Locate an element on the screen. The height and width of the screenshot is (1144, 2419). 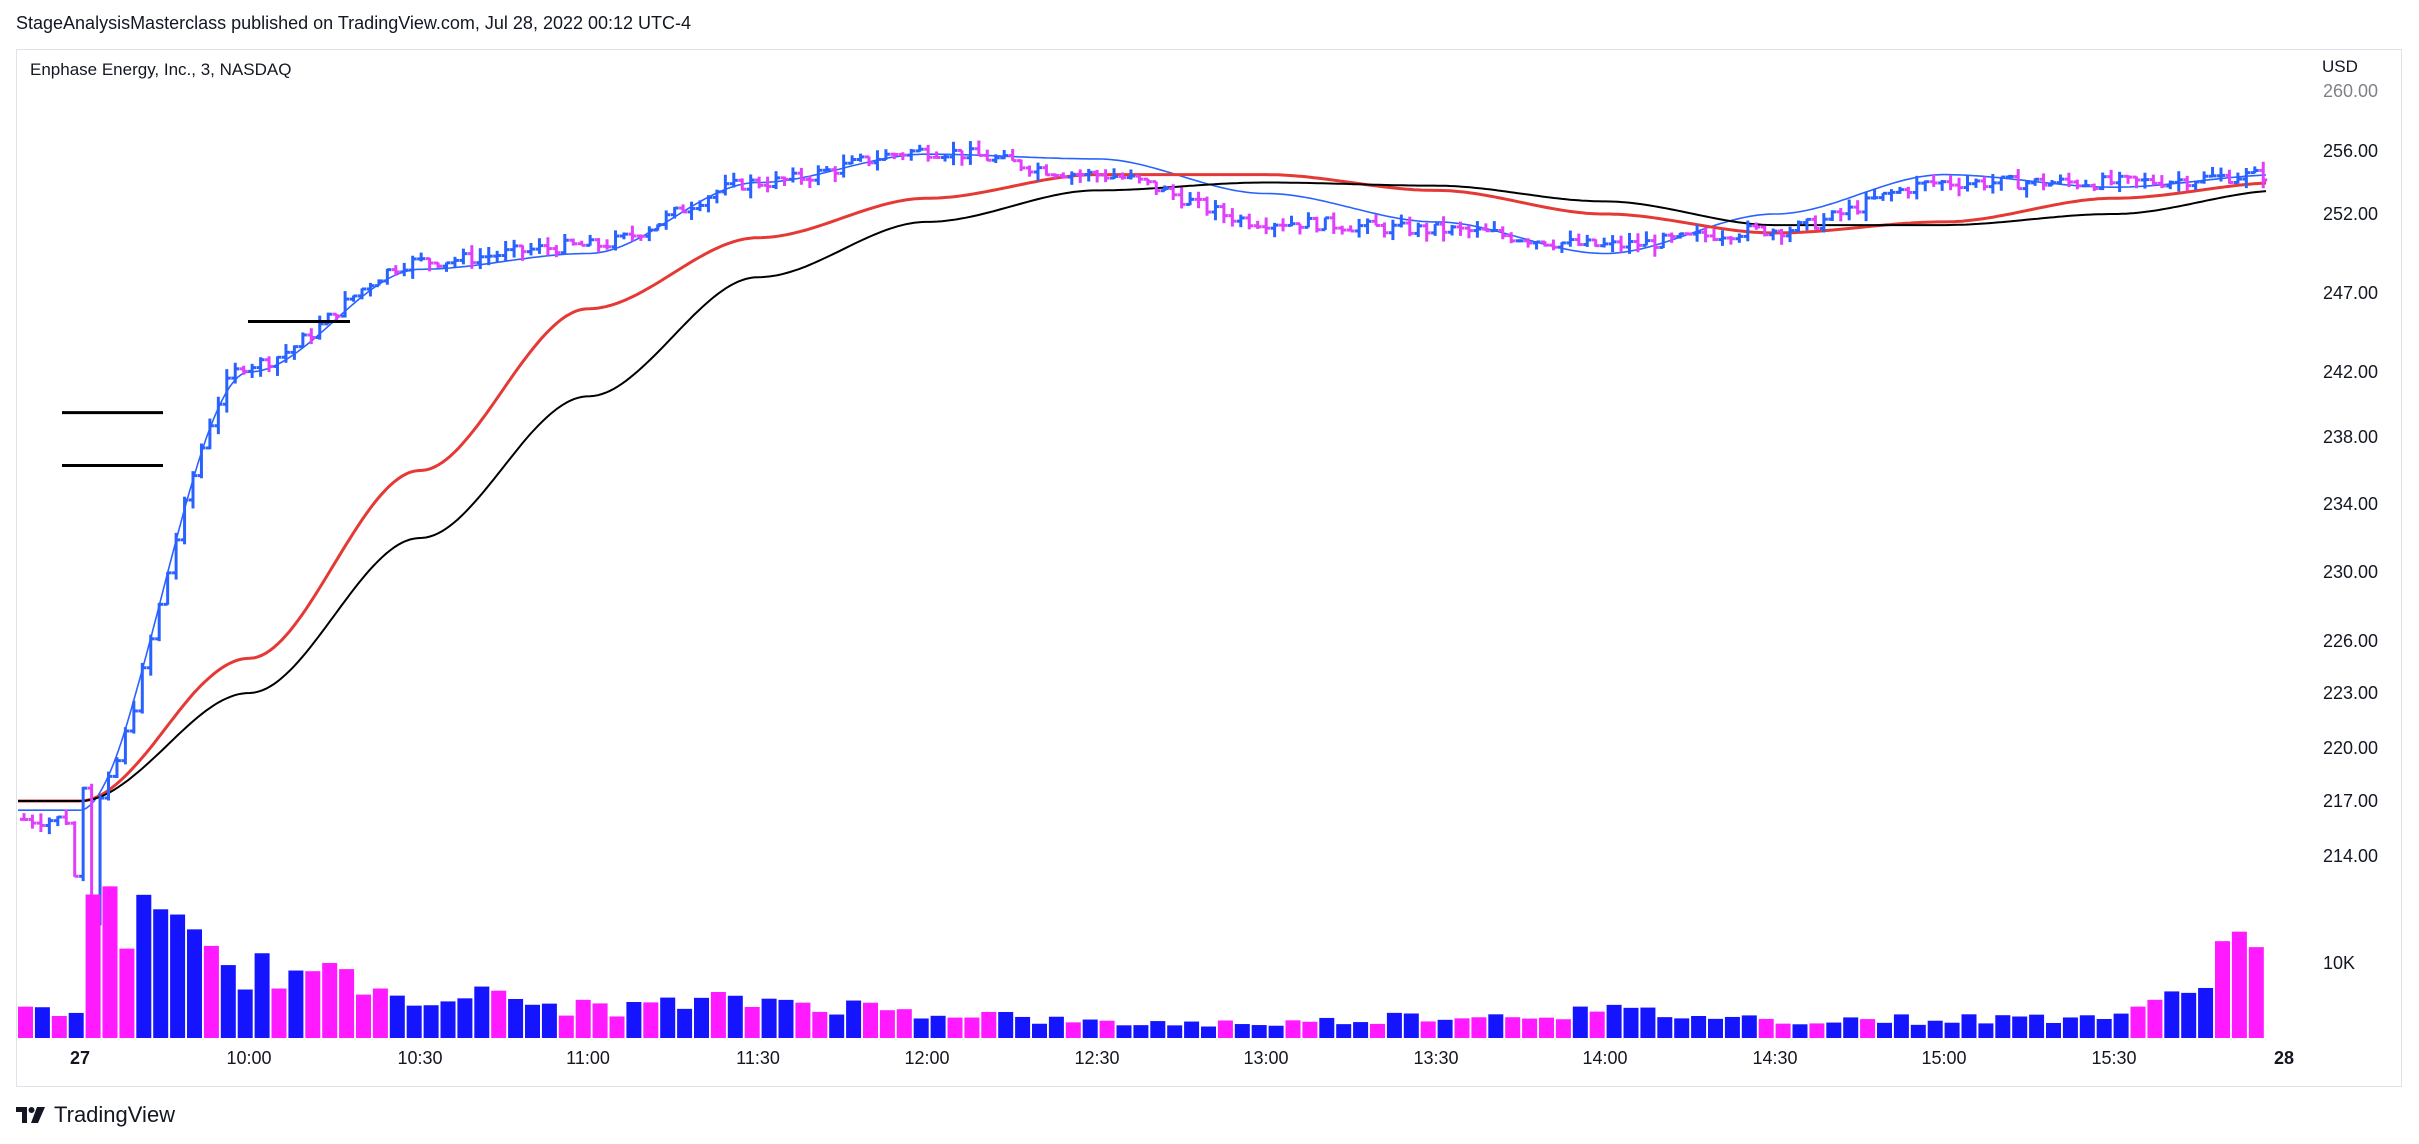
price-tick-label: 223.00 is located at coordinates (2350, 693).